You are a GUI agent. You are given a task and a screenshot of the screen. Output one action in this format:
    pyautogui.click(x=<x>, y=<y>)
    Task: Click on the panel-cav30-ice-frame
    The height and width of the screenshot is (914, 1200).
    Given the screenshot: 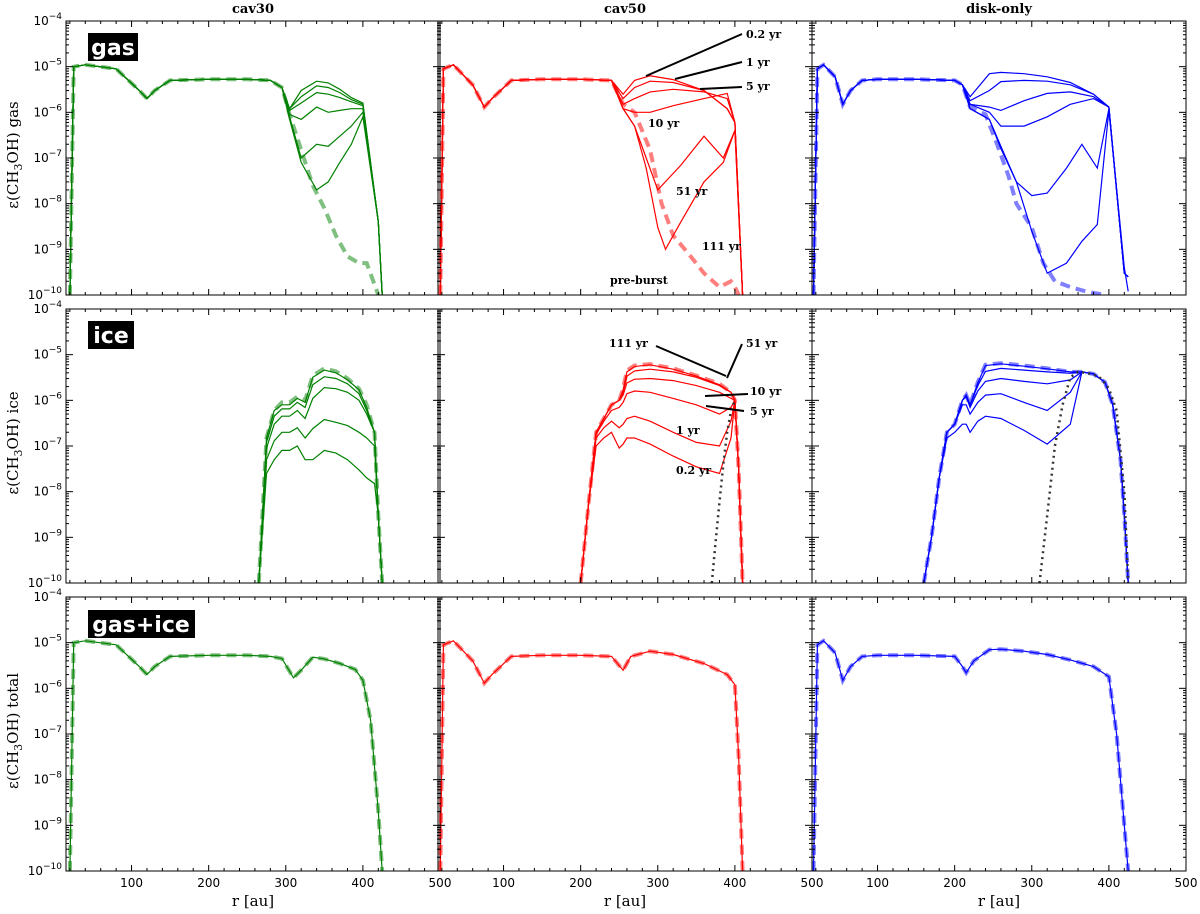 What is the action you would take?
    pyautogui.click(x=253, y=446)
    